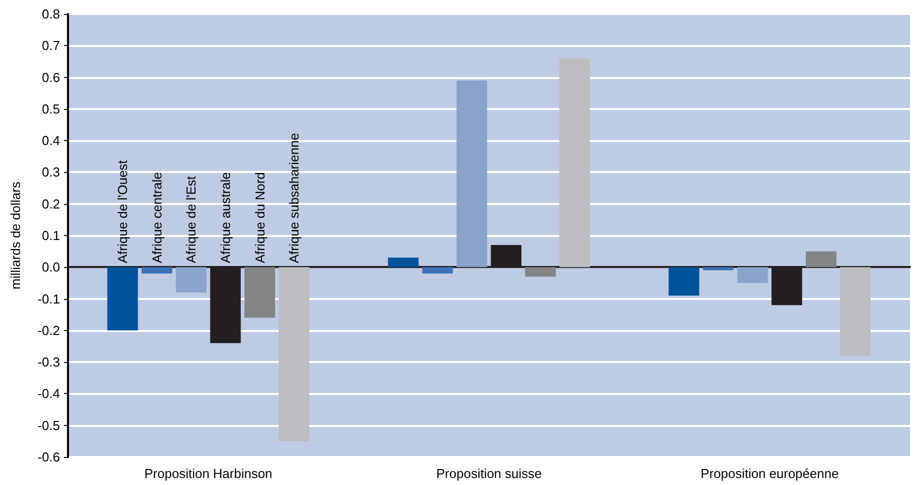 This screenshot has height=485, width=916. What do you see at coordinates (769, 473) in the screenshot?
I see `x-tick-label: Proposition européenne` at bounding box center [769, 473].